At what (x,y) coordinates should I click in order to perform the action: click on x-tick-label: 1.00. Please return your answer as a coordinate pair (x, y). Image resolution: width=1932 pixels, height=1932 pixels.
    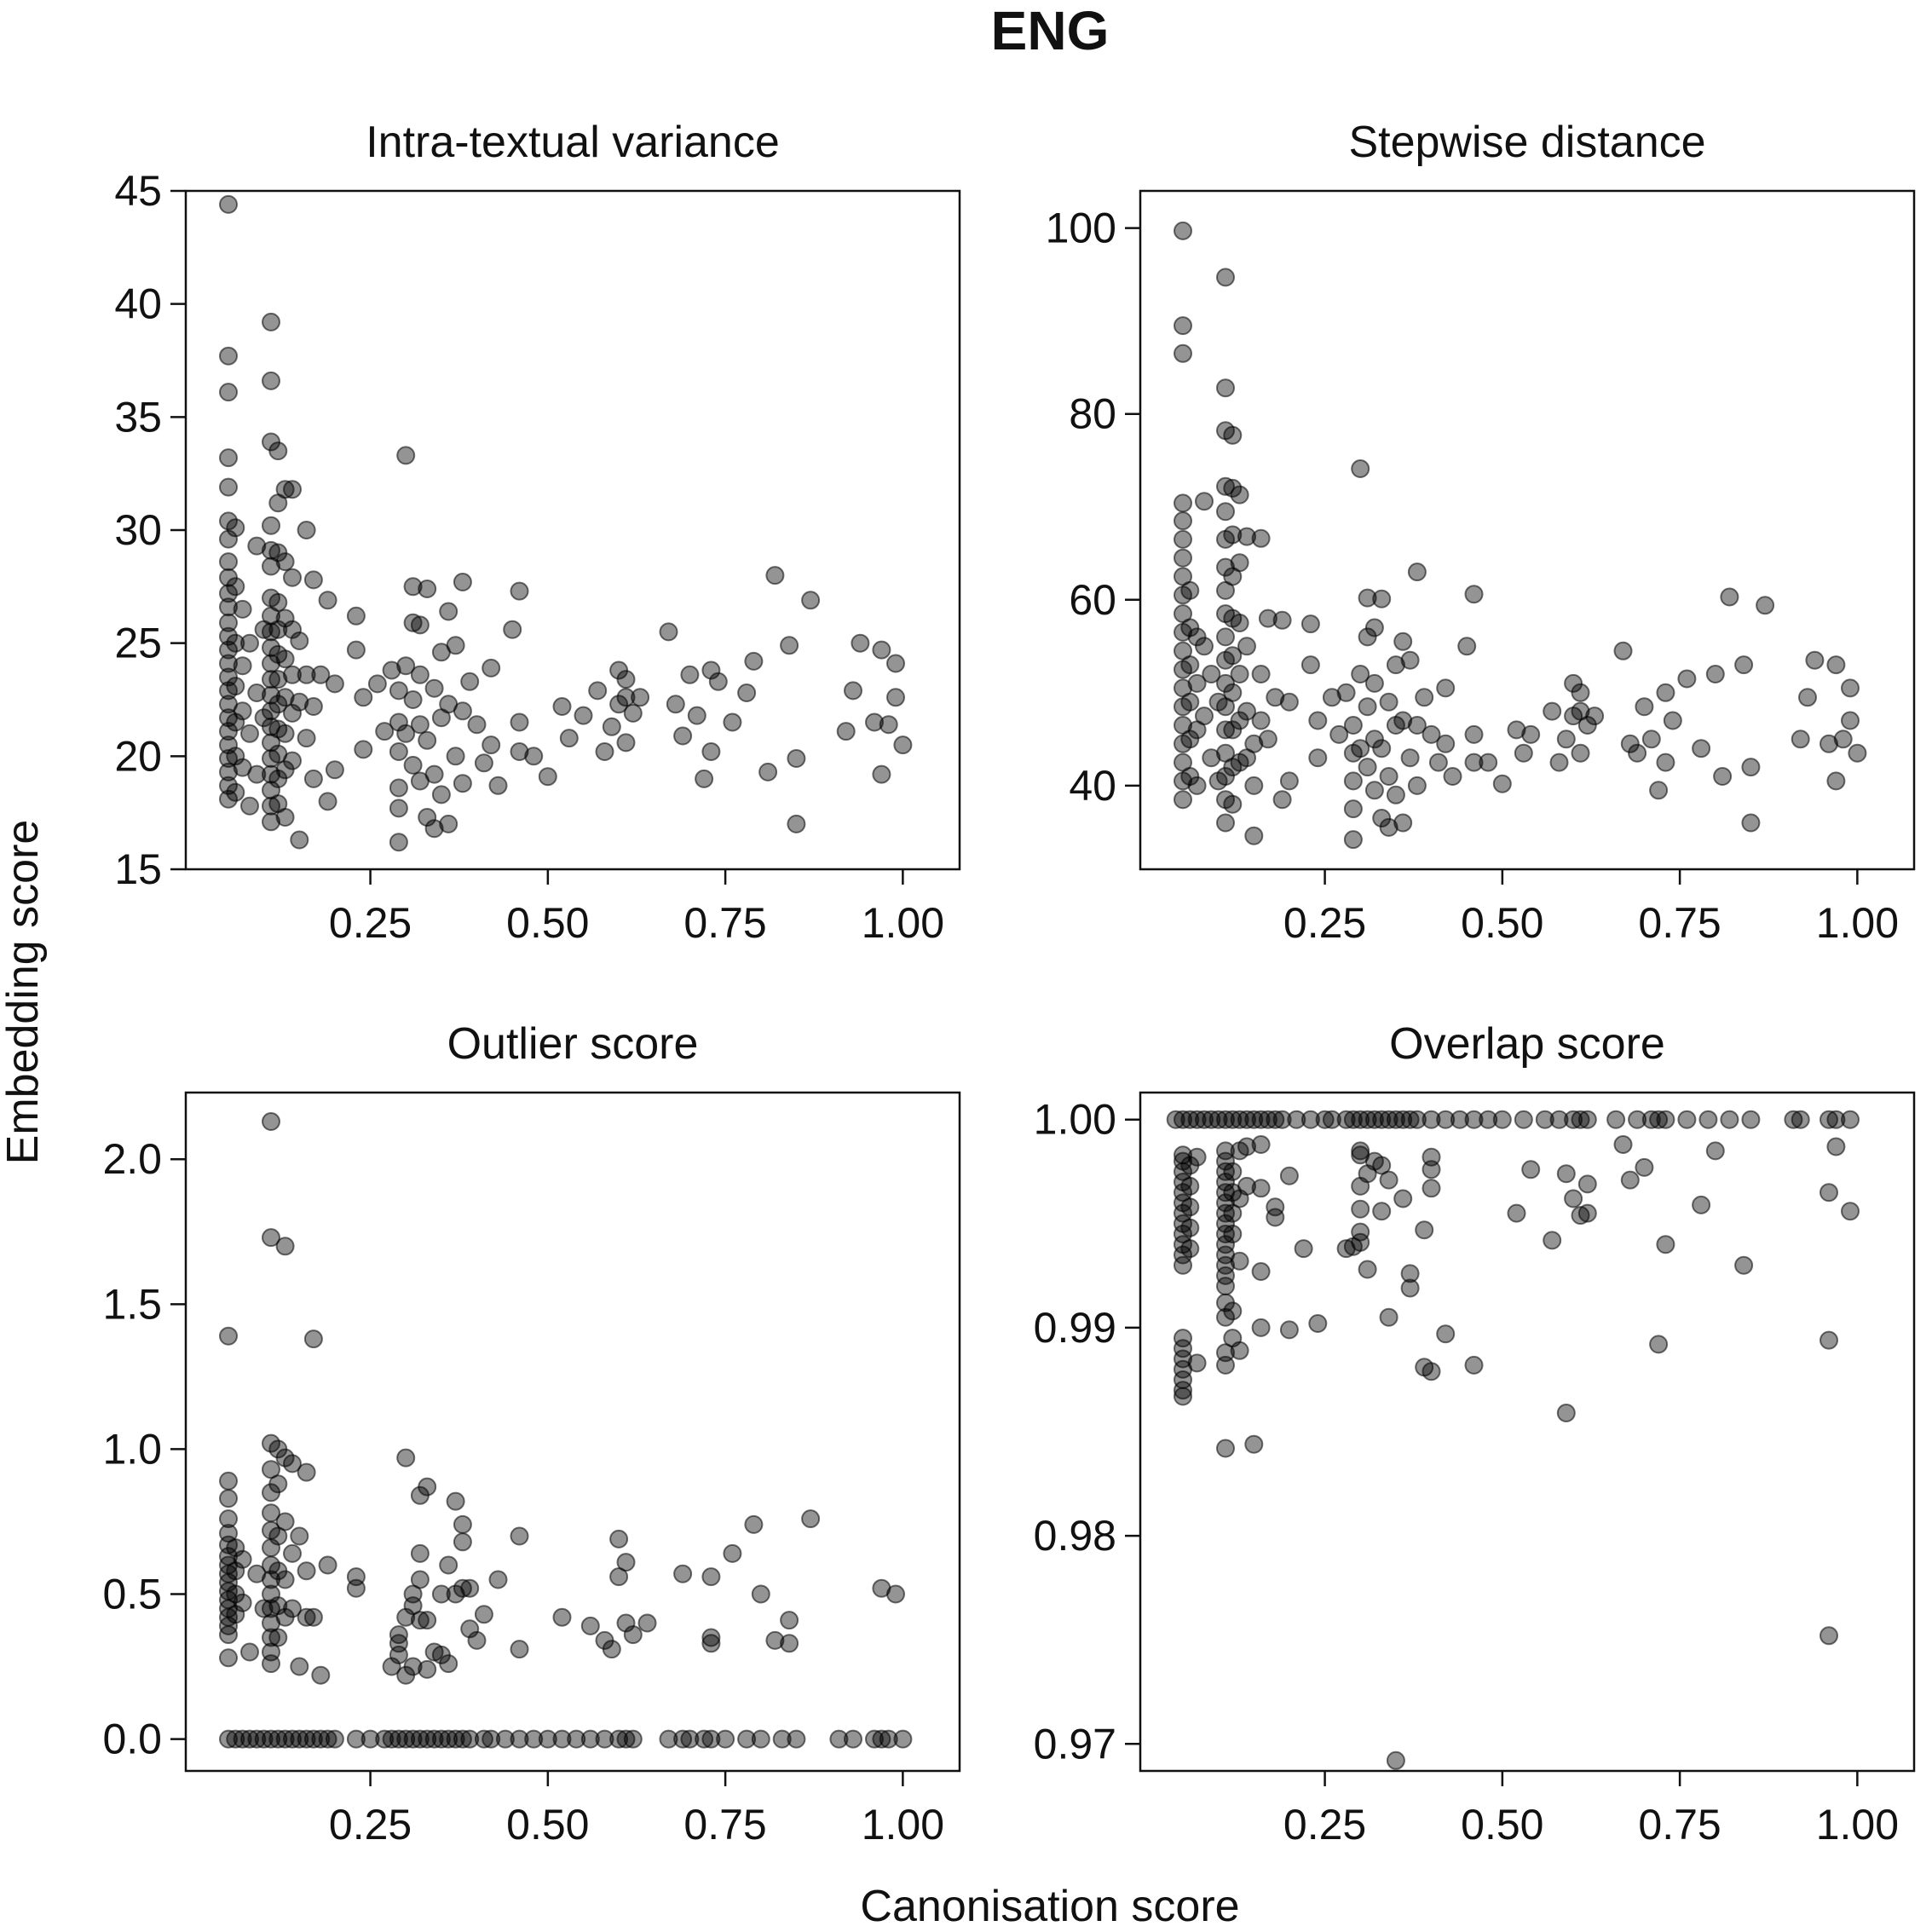
    Looking at the image, I should click on (903, 923).